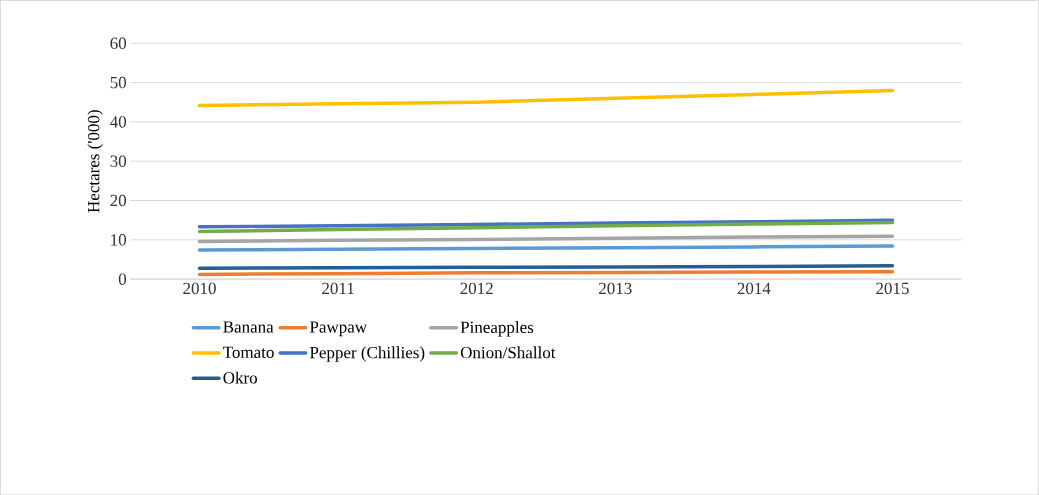  Describe the element at coordinates (118, 161) in the screenshot. I see `y-tick-label: 30` at that location.